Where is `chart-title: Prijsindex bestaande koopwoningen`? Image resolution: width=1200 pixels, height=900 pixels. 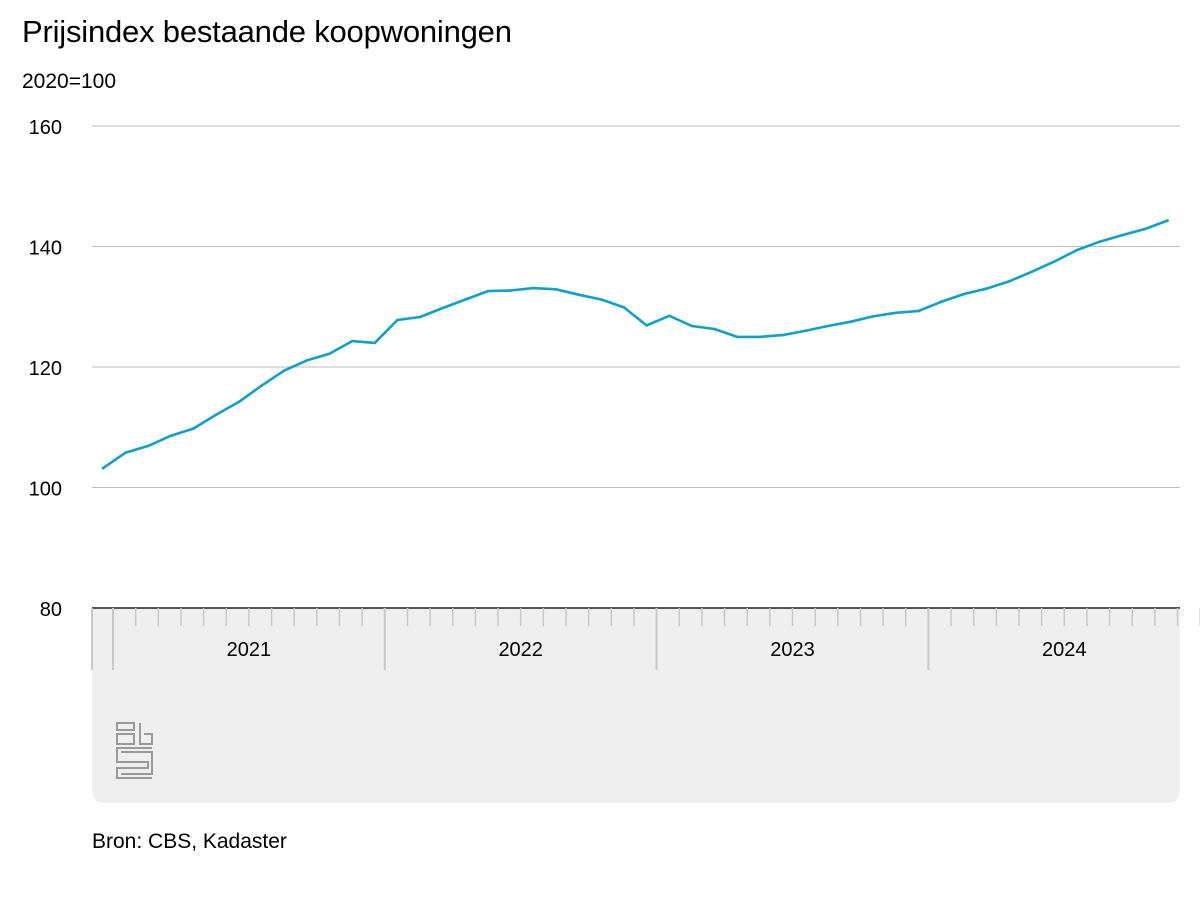 chart-title: Prijsindex bestaande koopwoningen is located at coordinates (267, 31).